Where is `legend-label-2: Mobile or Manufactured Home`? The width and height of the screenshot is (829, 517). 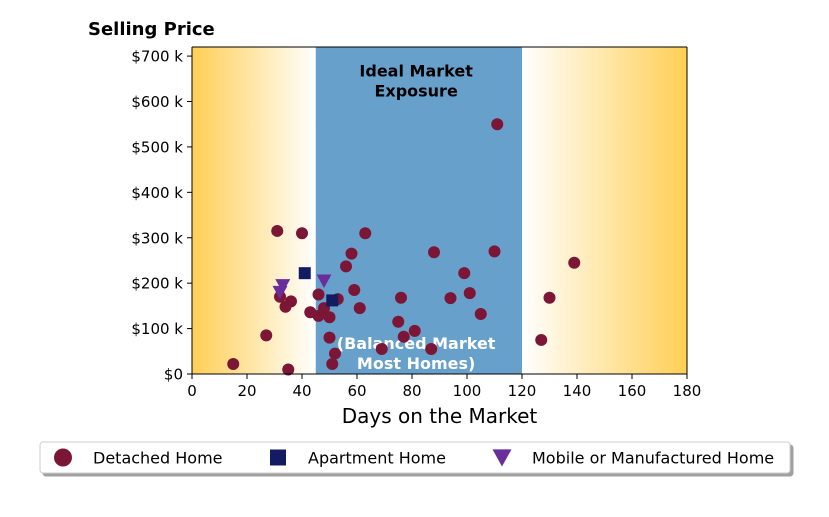
legend-label-2: Mobile or Manufactured Home is located at coordinates (653, 458).